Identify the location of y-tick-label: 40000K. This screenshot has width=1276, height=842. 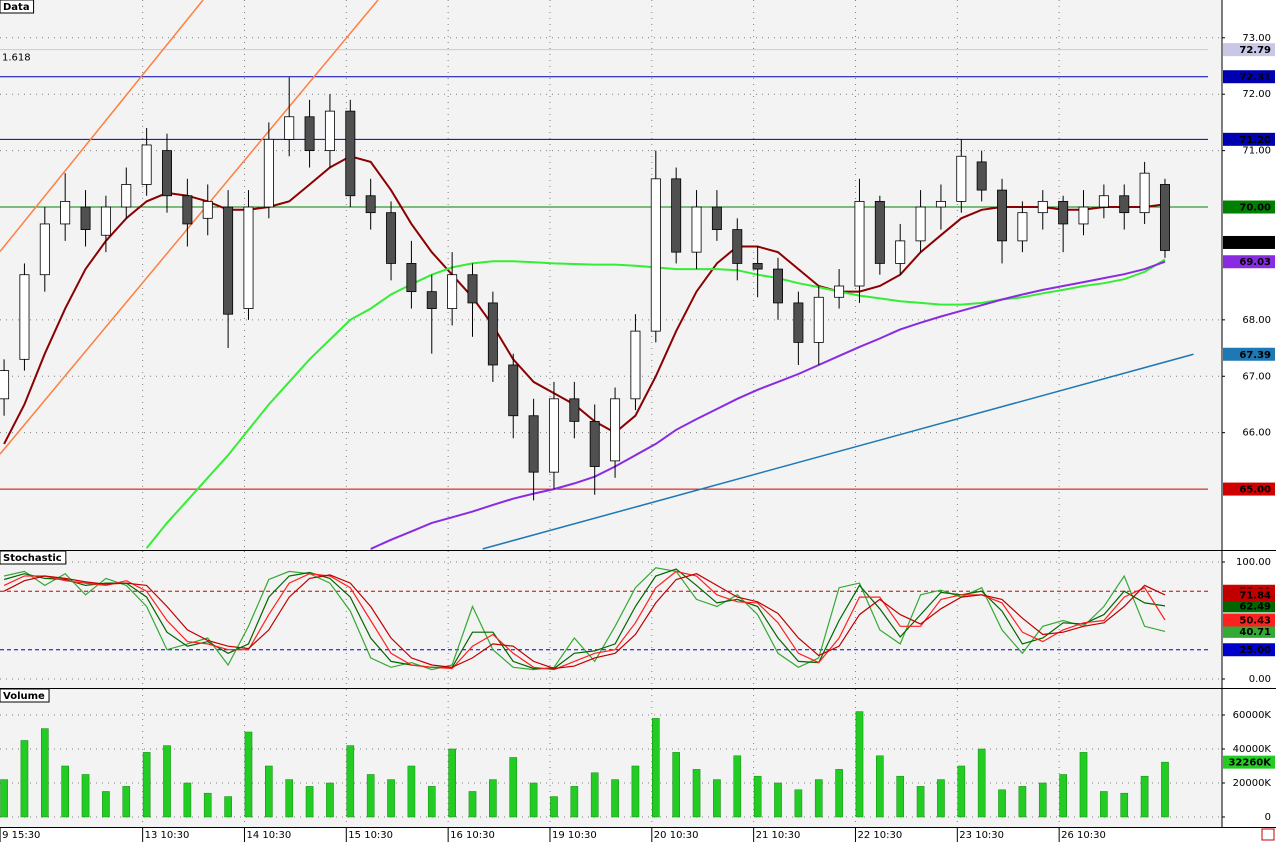
(1252, 749).